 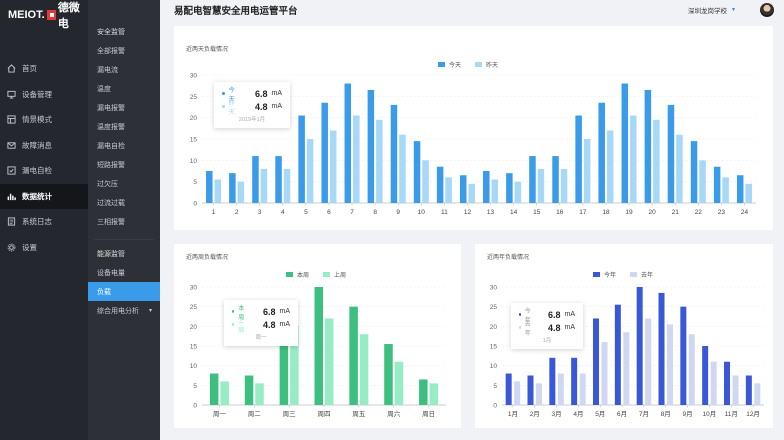 I want to click on submenu-item: 三相报警, so click(x=124, y=221).